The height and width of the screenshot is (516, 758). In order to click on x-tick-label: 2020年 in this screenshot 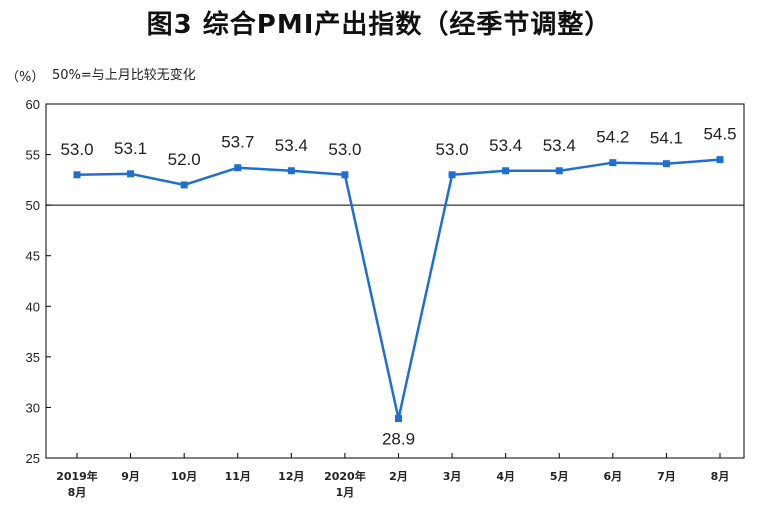, I will do `click(345, 476)`.